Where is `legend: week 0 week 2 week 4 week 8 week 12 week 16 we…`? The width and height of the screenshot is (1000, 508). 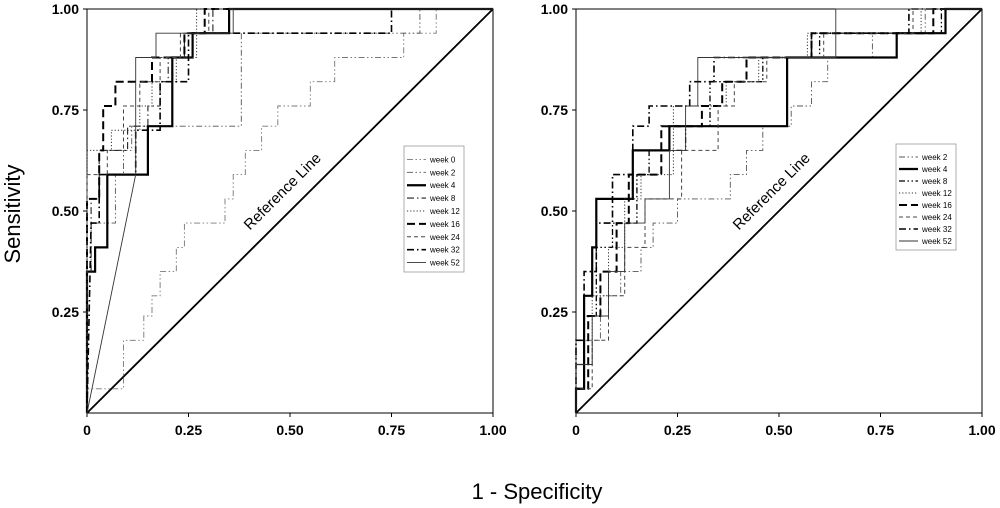
legend: week 0 week 2 week 4 week 8 week 12 week 16 we… is located at coordinates (434, 209).